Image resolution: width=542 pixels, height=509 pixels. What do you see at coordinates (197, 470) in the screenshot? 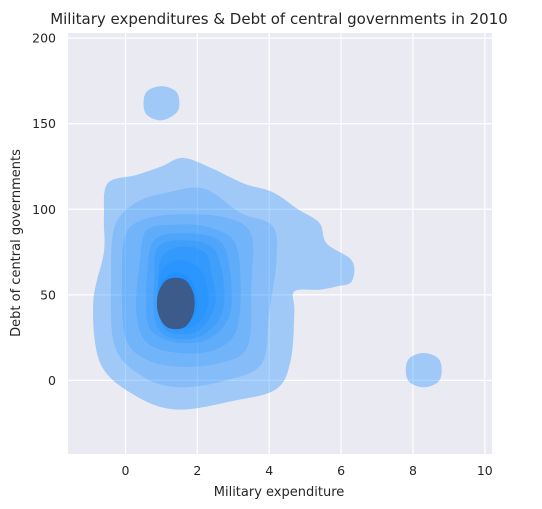
I see `x-tick-label: 2` at bounding box center [197, 470].